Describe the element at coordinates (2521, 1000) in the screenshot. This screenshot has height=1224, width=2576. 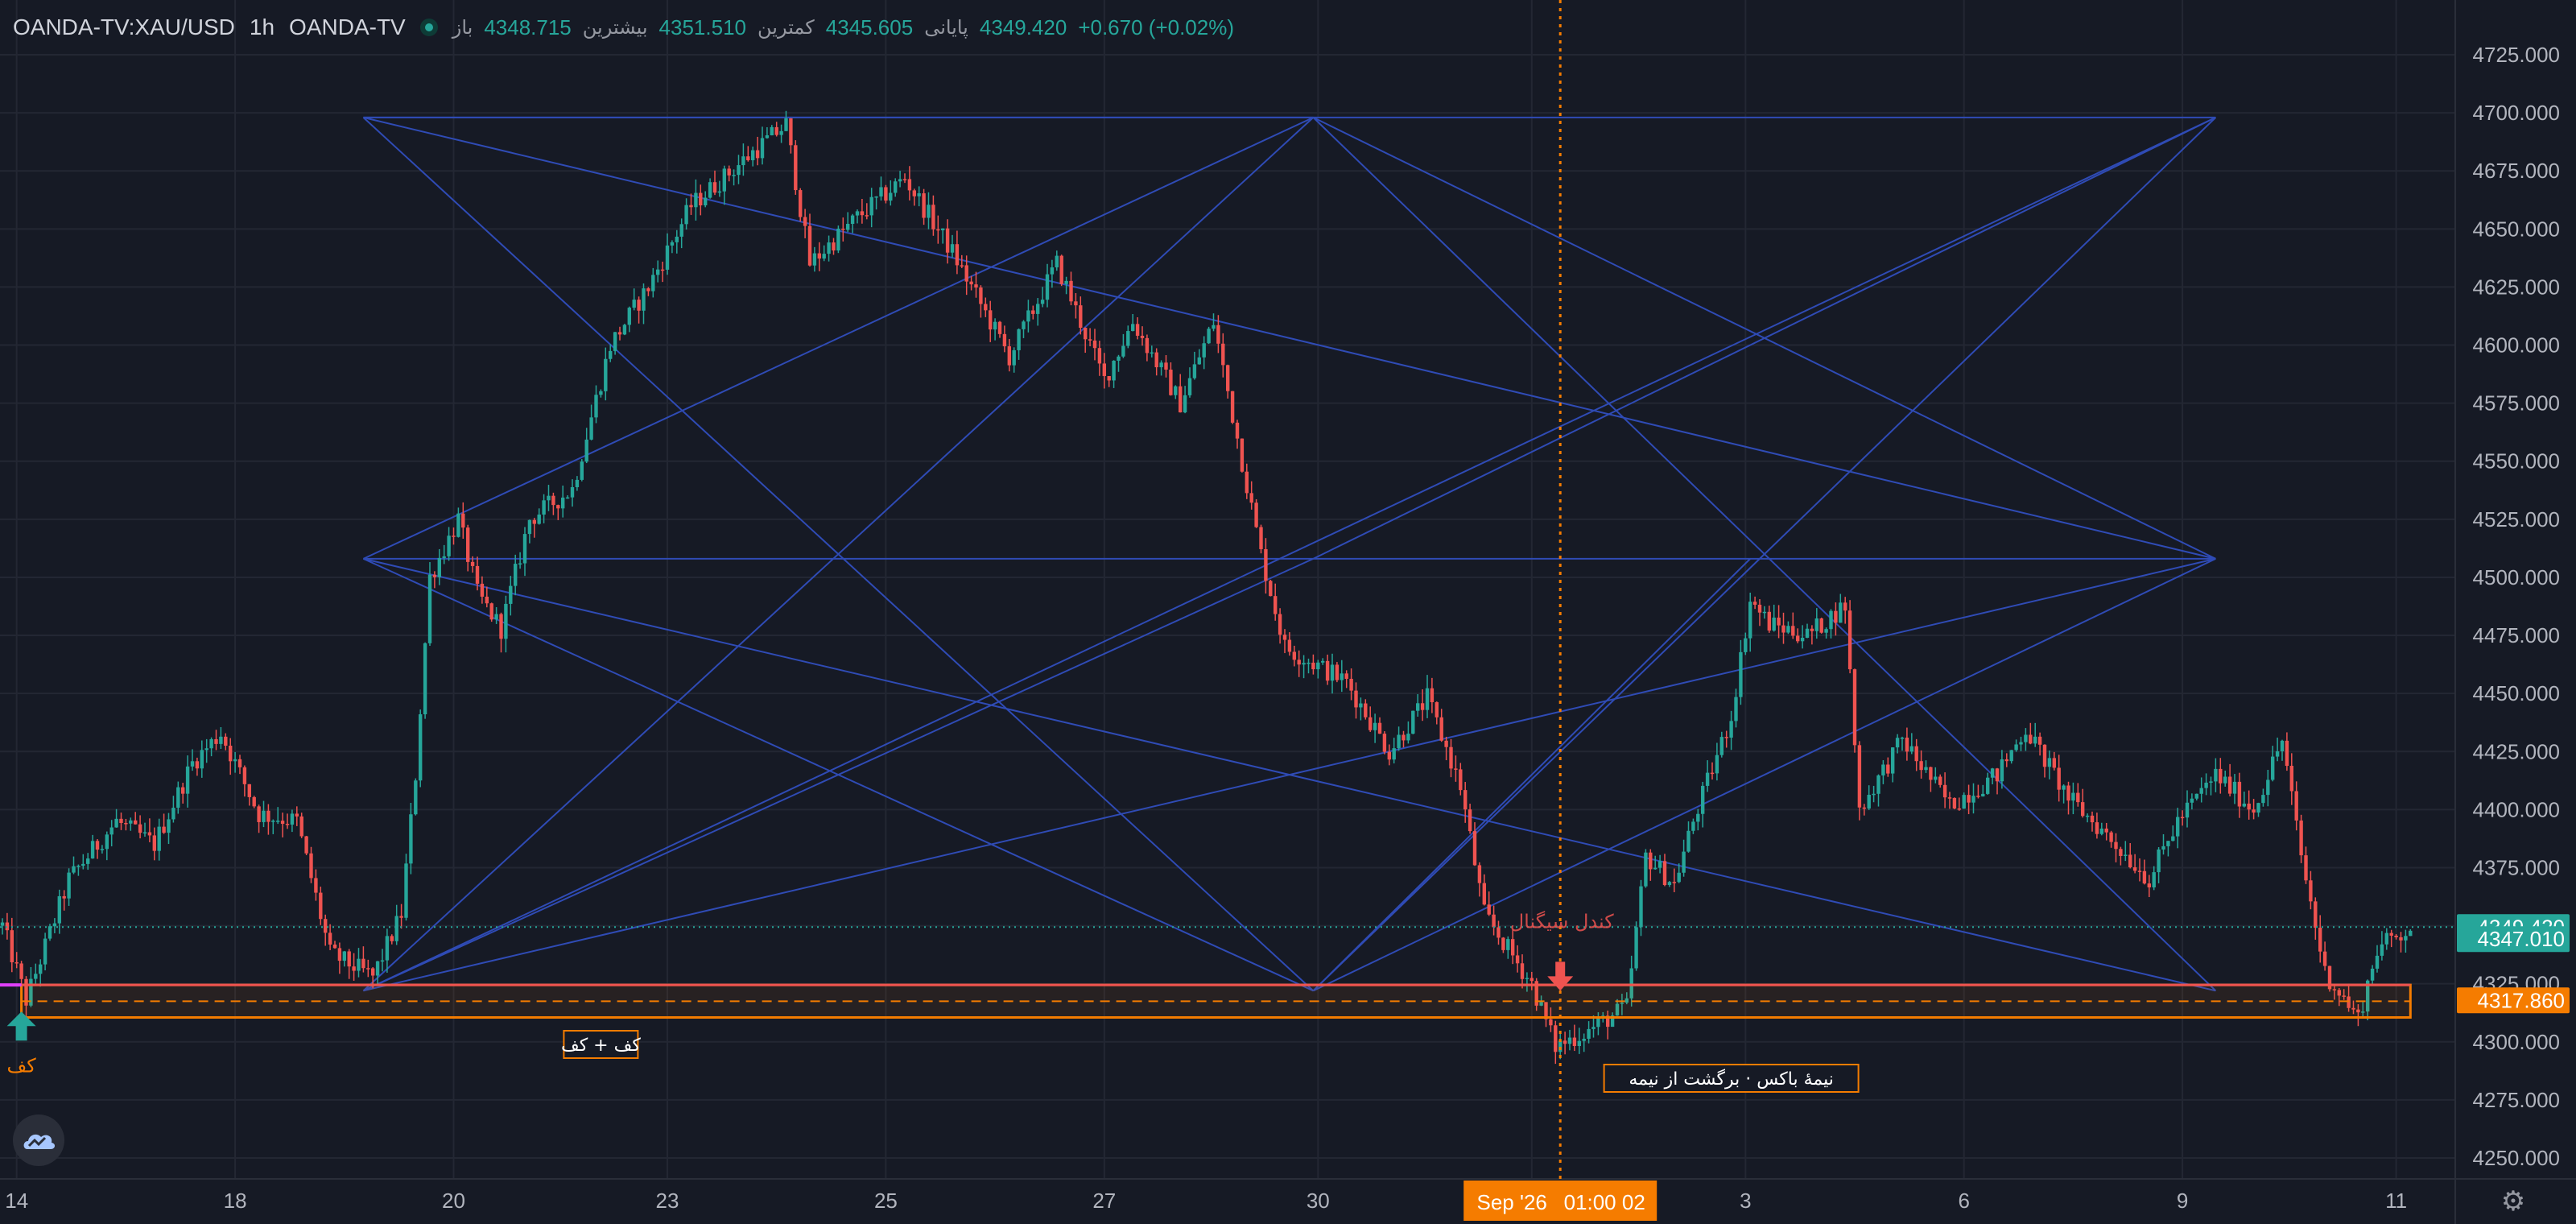
I see `price-label-text: 4317.860` at that location.